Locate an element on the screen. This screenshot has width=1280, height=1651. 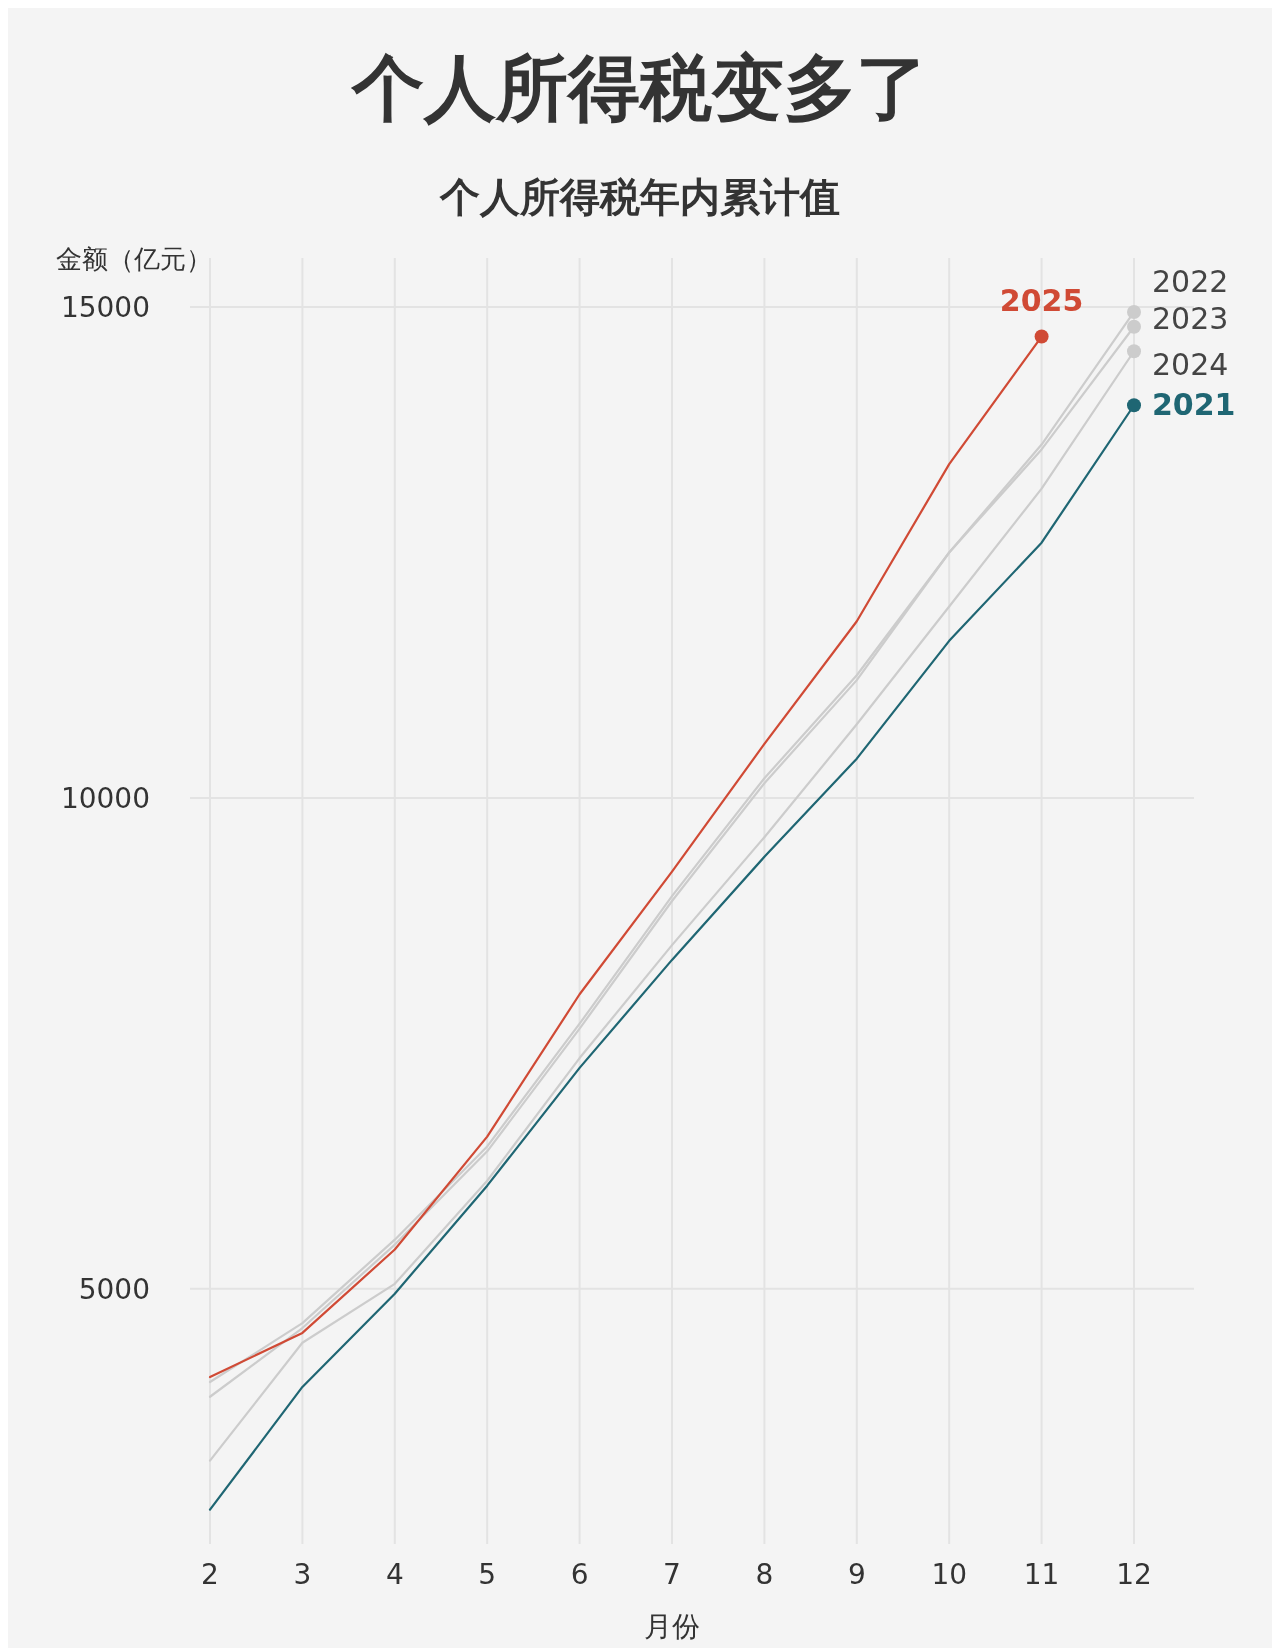
series-label: 2025 is located at coordinates (1041, 300).